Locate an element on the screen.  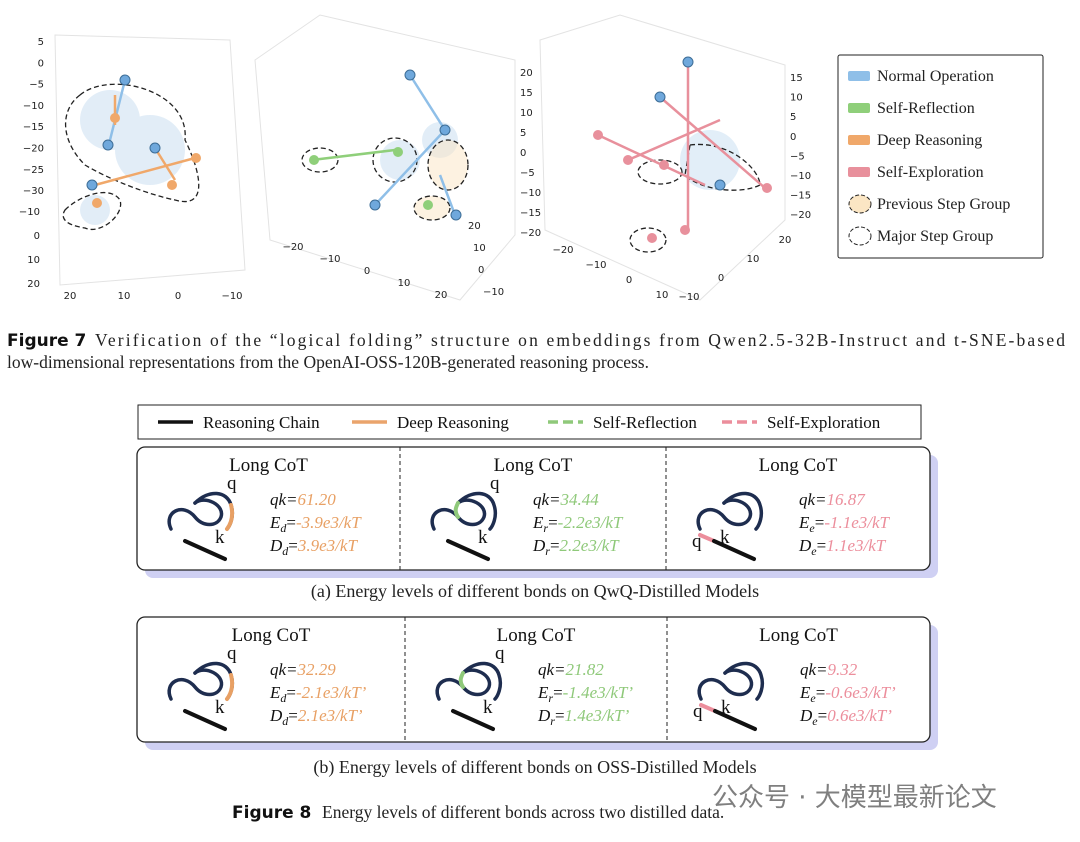
group-outline is located at coordinates (411, 168).